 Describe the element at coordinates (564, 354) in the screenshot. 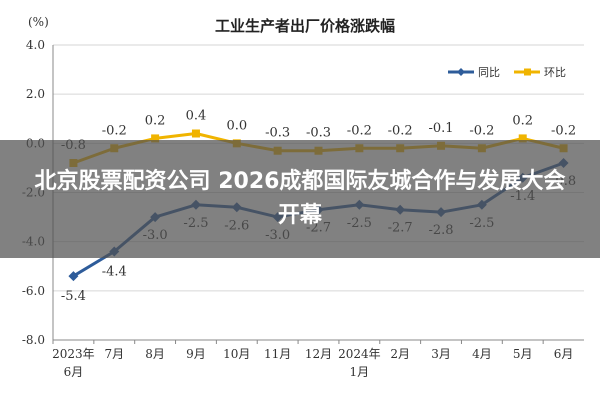

I see `x-tick-label: 6月` at that location.